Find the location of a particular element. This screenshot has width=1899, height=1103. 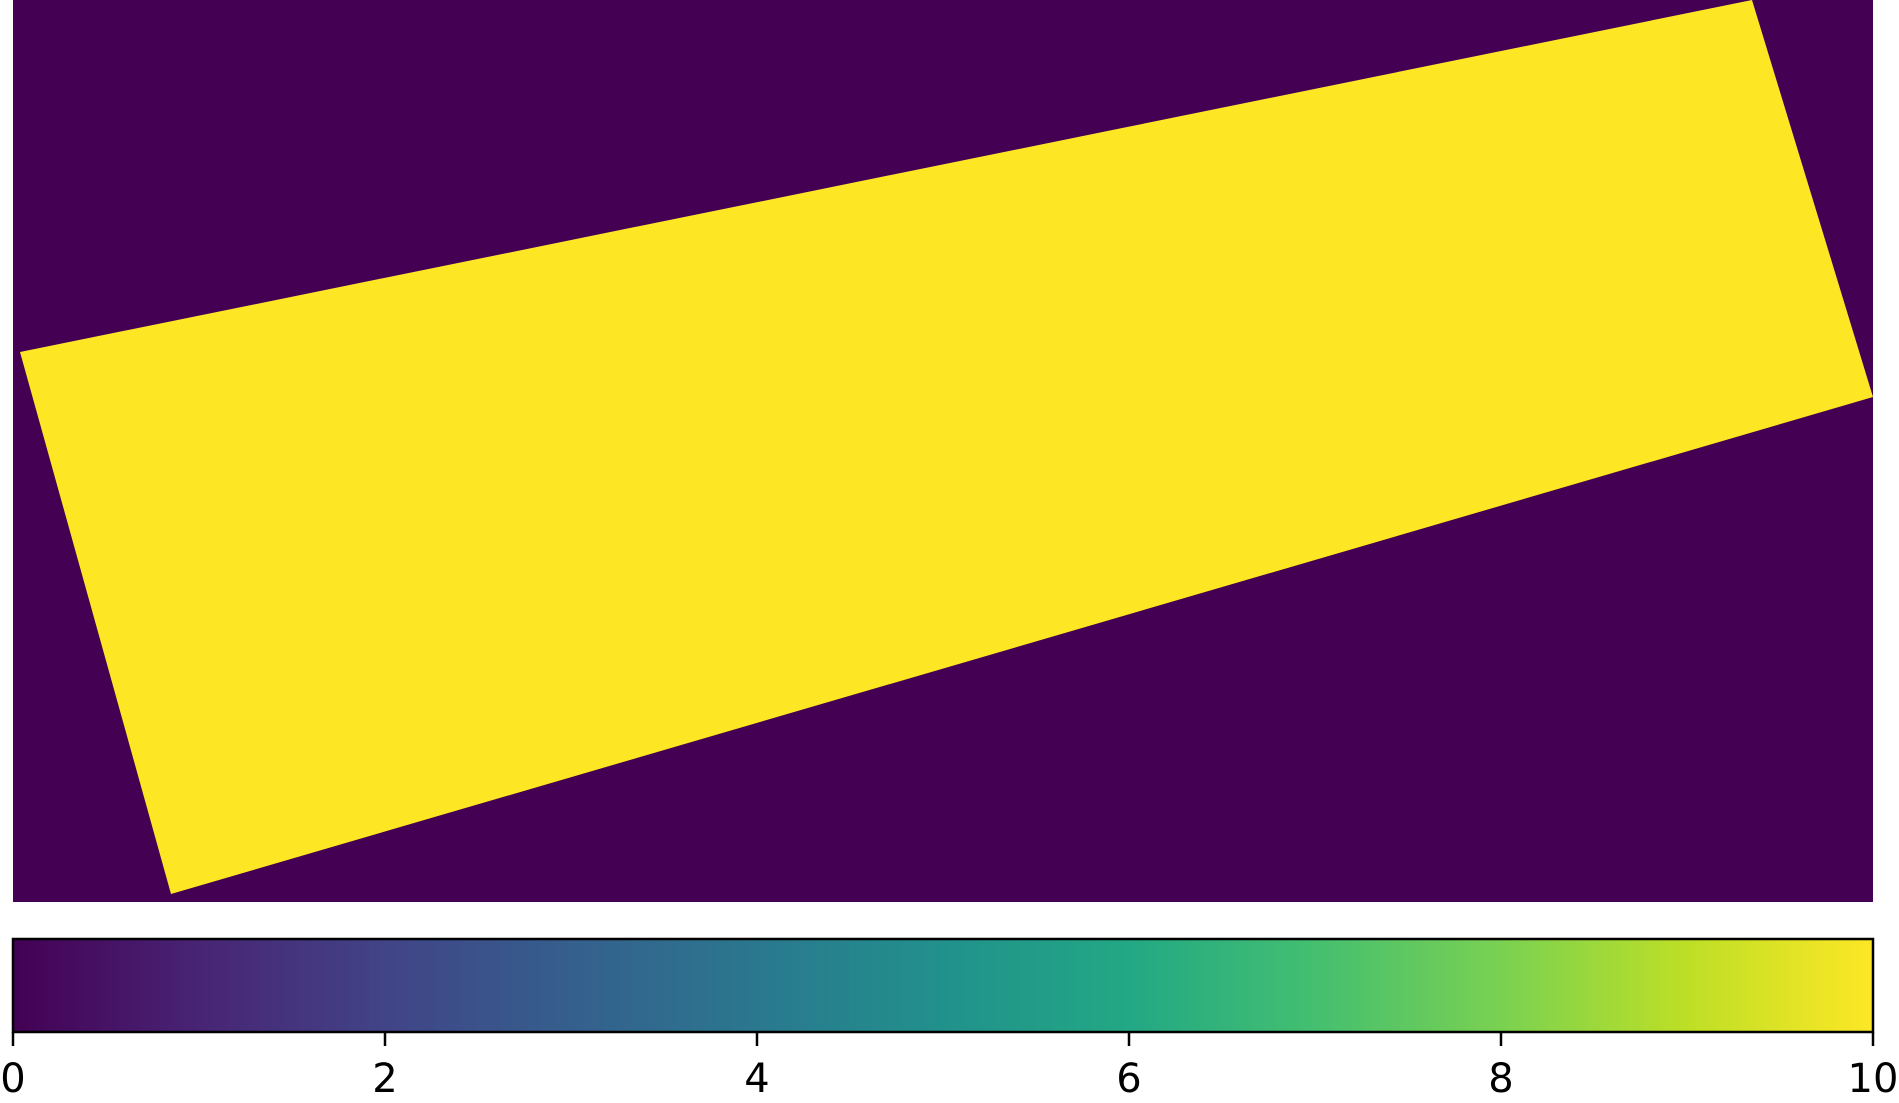

colorbar-tick-label: 10 is located at coordinates (1873, 1079).